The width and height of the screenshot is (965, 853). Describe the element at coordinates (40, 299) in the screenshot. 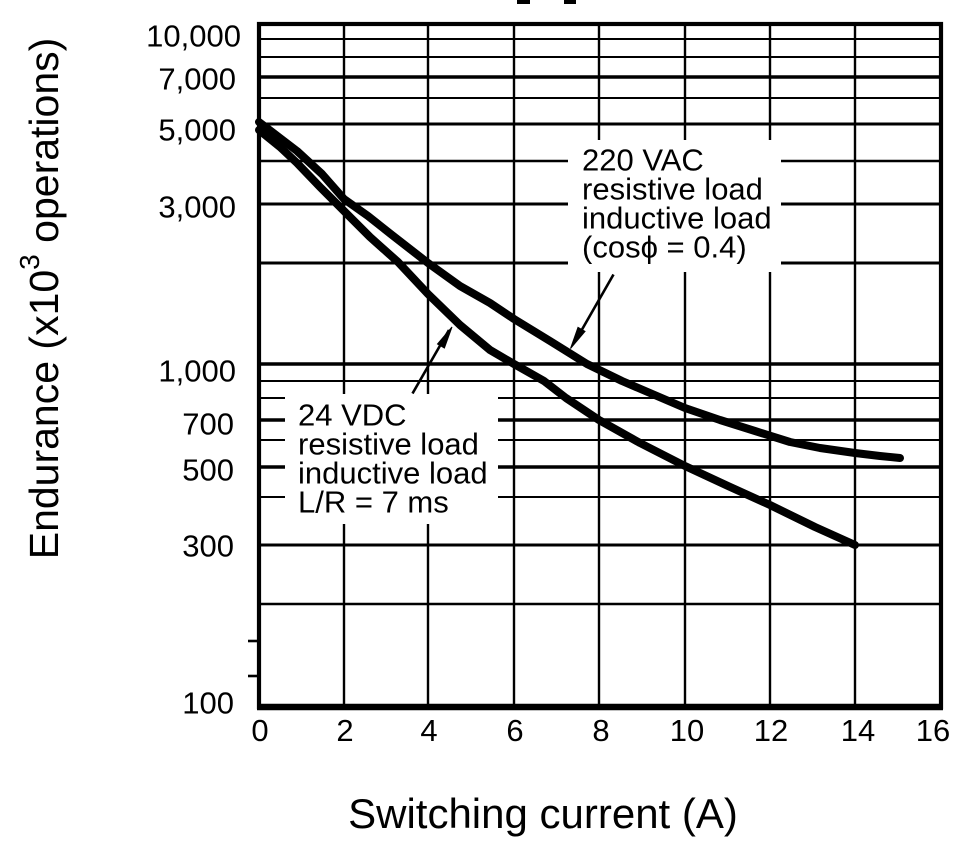

I see `svg-text: Endurance (x103 operations)` at that location.